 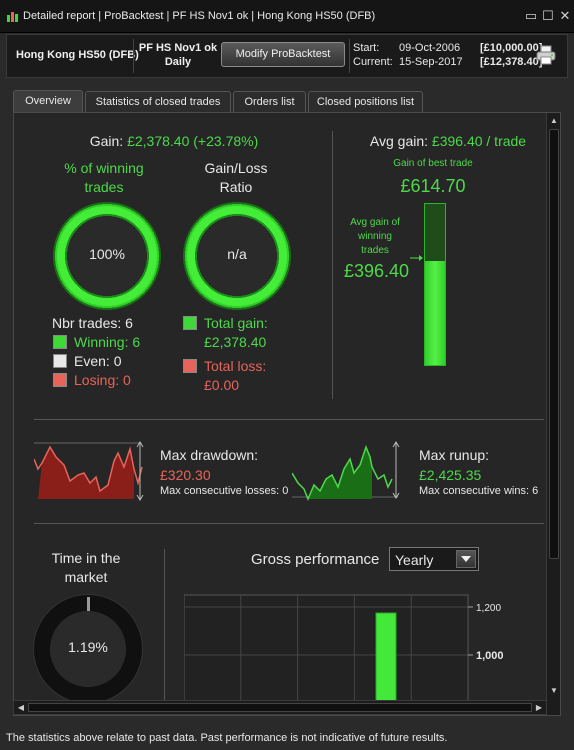 What do you see at coordinates (269, 101) in the screenshot?
I see `tab-orders-list: Orders list` at bounding box center [269, 101].